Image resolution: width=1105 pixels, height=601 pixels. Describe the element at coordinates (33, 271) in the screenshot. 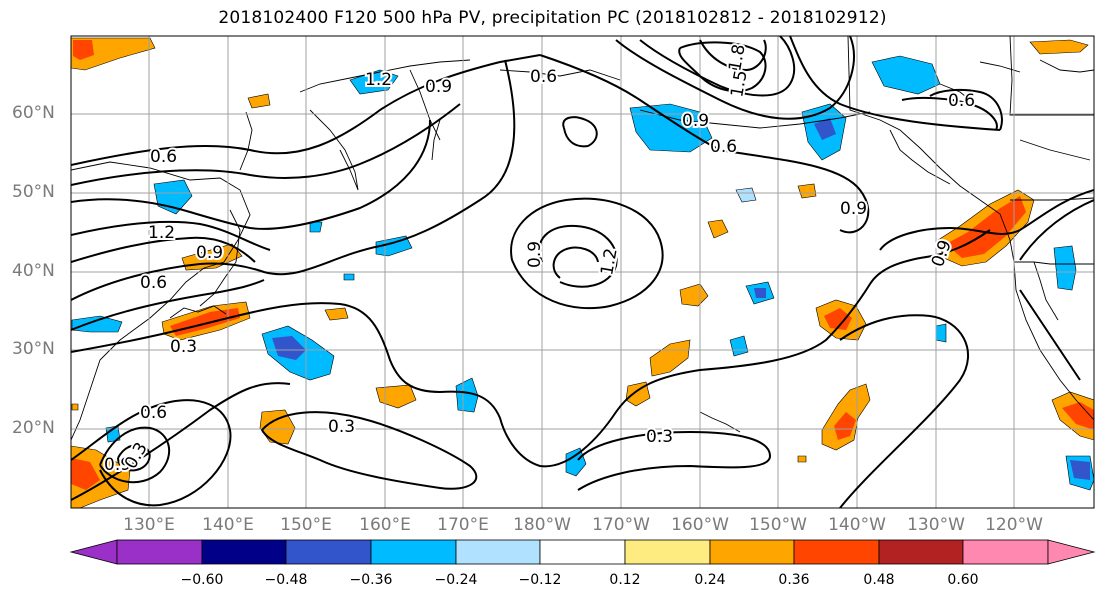

I see `lat-label: 40°N` at that location.